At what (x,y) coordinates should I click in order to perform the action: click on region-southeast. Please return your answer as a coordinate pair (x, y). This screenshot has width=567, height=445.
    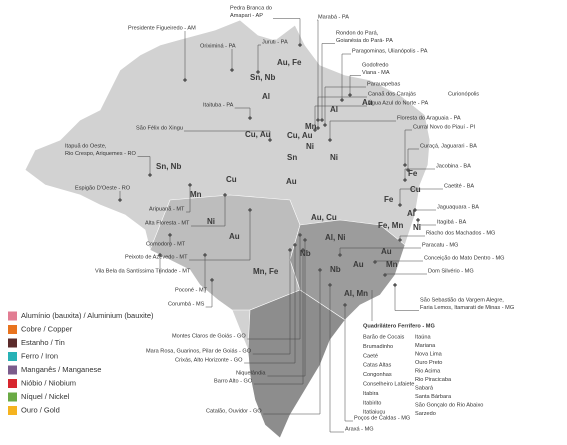
    Looking at the image, I should click on (347, 270).